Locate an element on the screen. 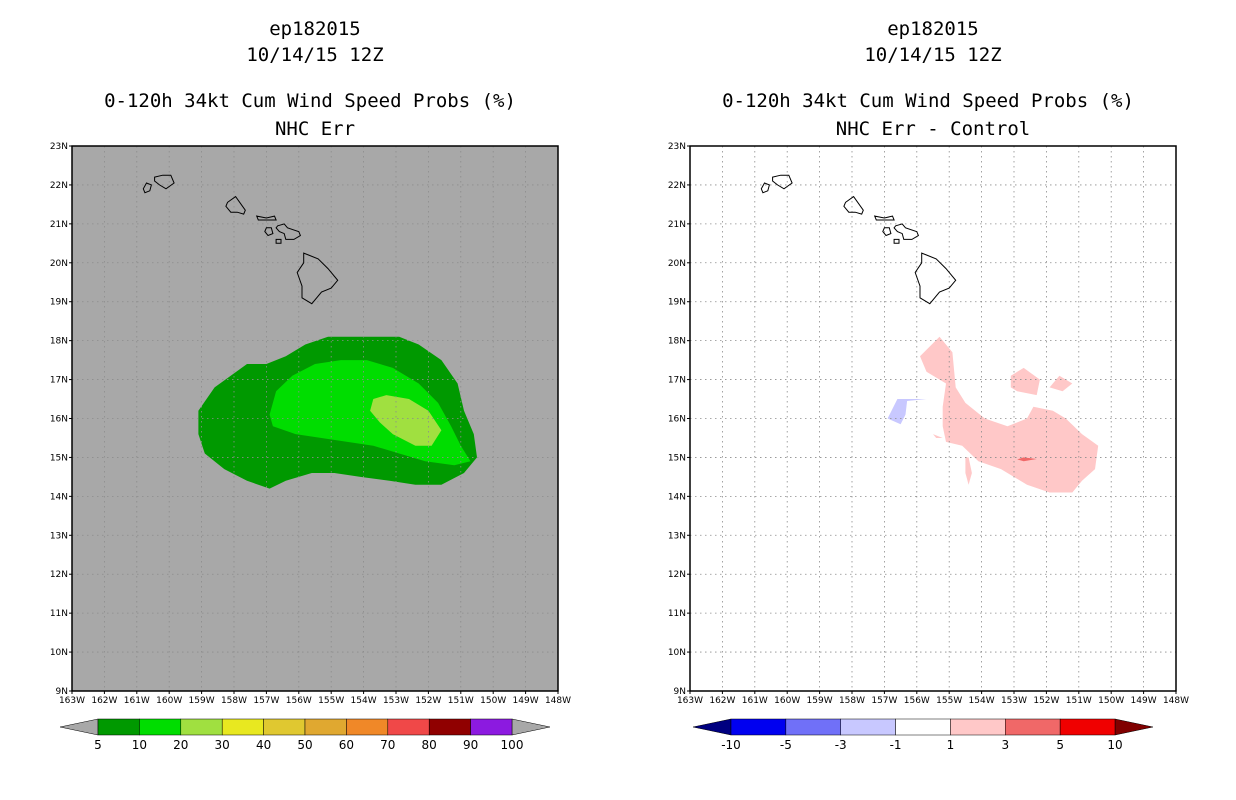  left-colorbar-label: 90 is located at coordinates (470, 745).